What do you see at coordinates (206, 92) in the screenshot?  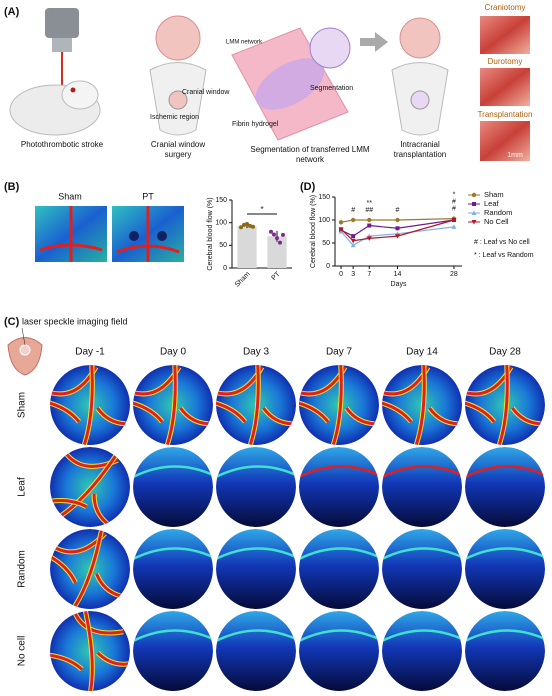 I see `callout: Cranial window` at bounding box center [206, 92].